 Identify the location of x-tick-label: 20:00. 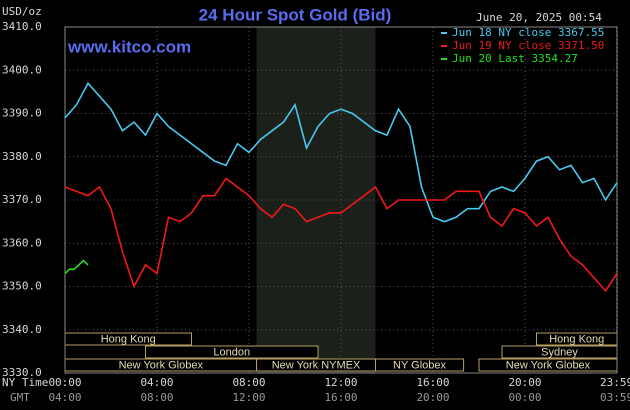
(524, 382).